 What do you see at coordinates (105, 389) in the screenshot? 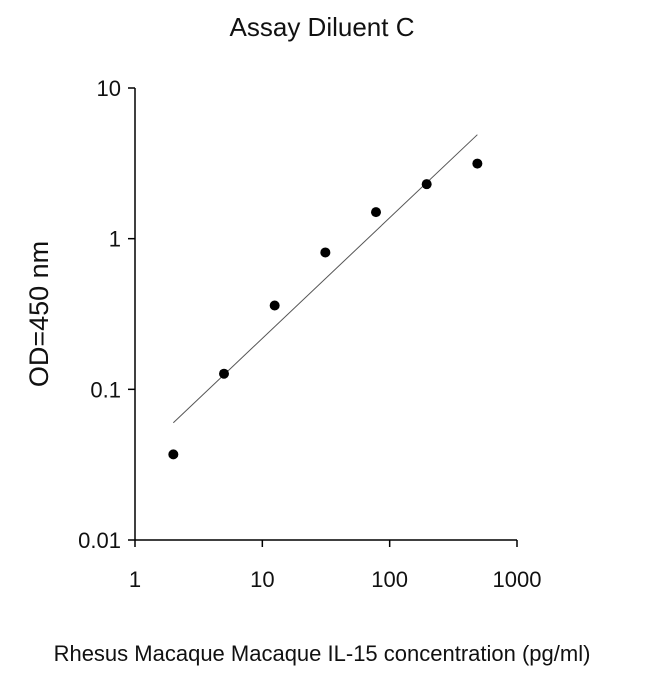
I see `y-tick-label: 0.1` at bounding box center [105, 389].